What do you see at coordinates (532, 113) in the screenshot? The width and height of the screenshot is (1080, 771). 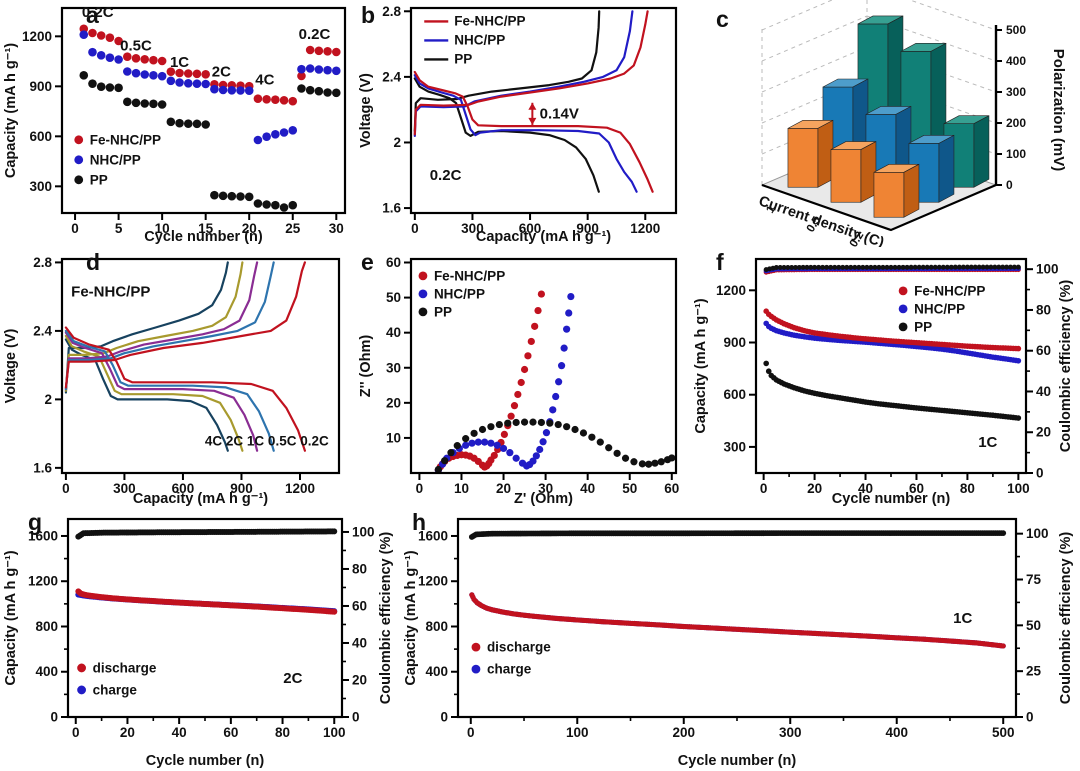 I see `arrow-annotation` at bounding box center [532, 113].